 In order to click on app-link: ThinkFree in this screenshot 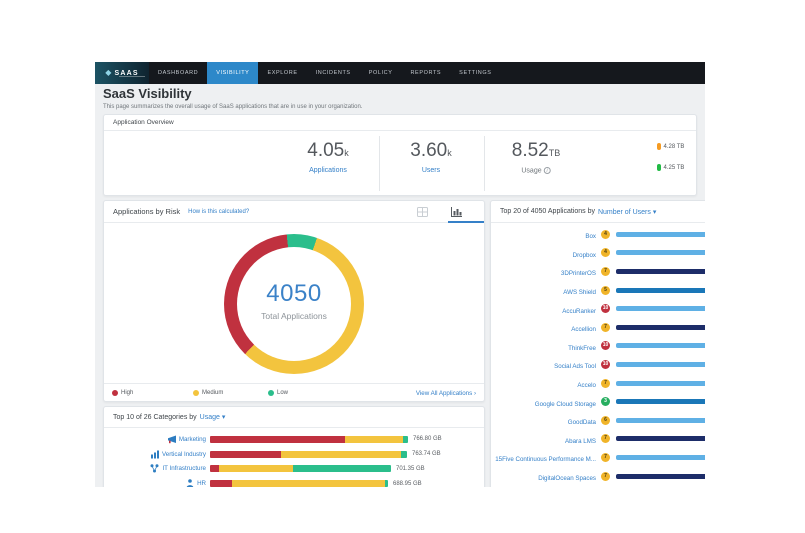, I will do `click(582, 348)`.